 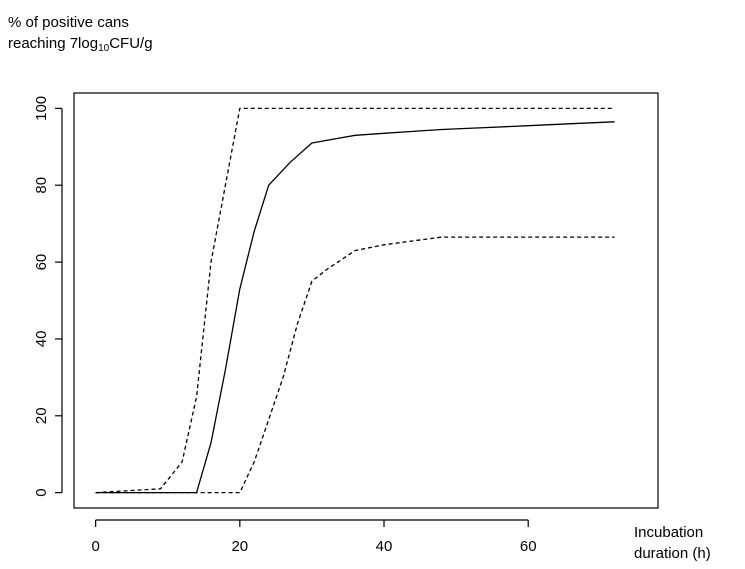 I want to click on x-axis-label-line1: Incubation, so click(x=669, y=532).